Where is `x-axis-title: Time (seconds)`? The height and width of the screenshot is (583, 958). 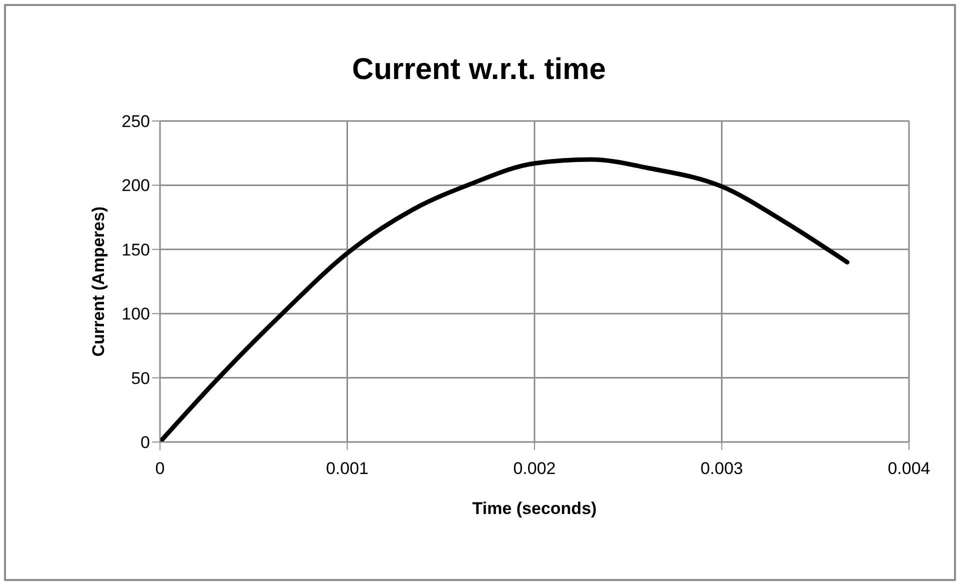 x-axis-title: Time (seconds) is located at coordinates (534, 508).